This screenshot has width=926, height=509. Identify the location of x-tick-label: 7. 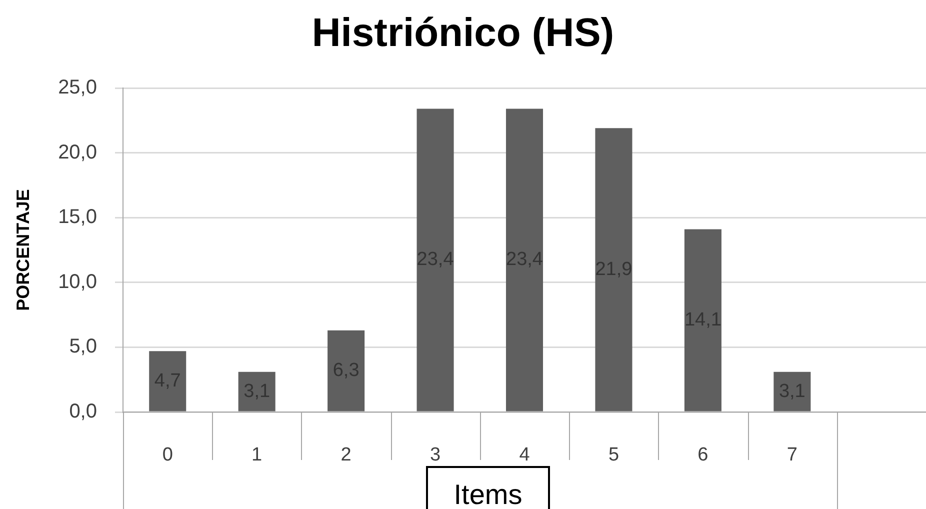
(792, 455).